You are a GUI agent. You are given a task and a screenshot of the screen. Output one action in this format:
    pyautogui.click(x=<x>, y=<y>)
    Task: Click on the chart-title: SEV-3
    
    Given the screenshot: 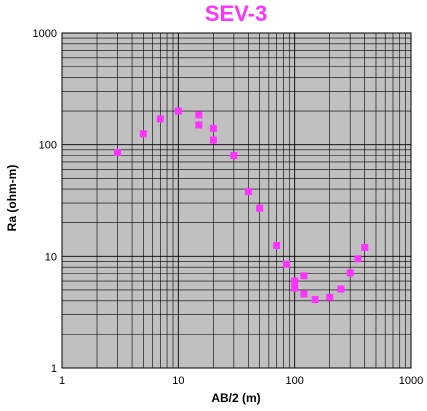 What is the action you would take?
    pyautogui.click(x=236, y=13)
    